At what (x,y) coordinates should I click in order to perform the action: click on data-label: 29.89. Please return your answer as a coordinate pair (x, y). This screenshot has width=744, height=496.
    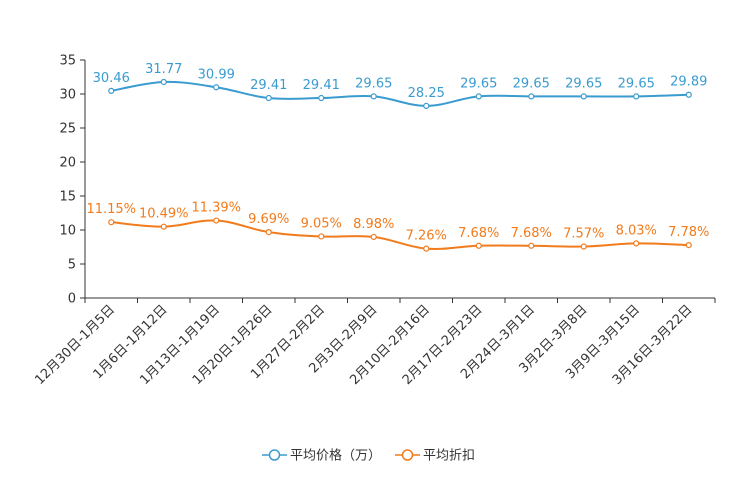
    Looking at the image, I should click on (688, 82).